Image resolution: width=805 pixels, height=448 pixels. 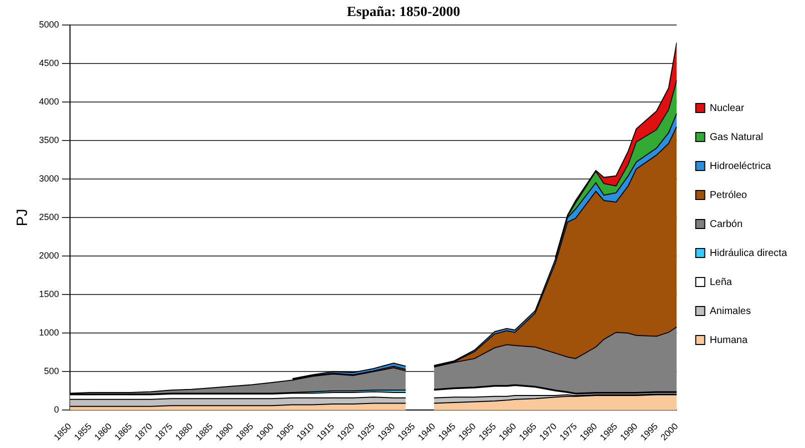 What do you see at coordinates (749, 253) in the screenshot?
I see `legend-label: Hidráulica directa` at bounding box center [749, 253].